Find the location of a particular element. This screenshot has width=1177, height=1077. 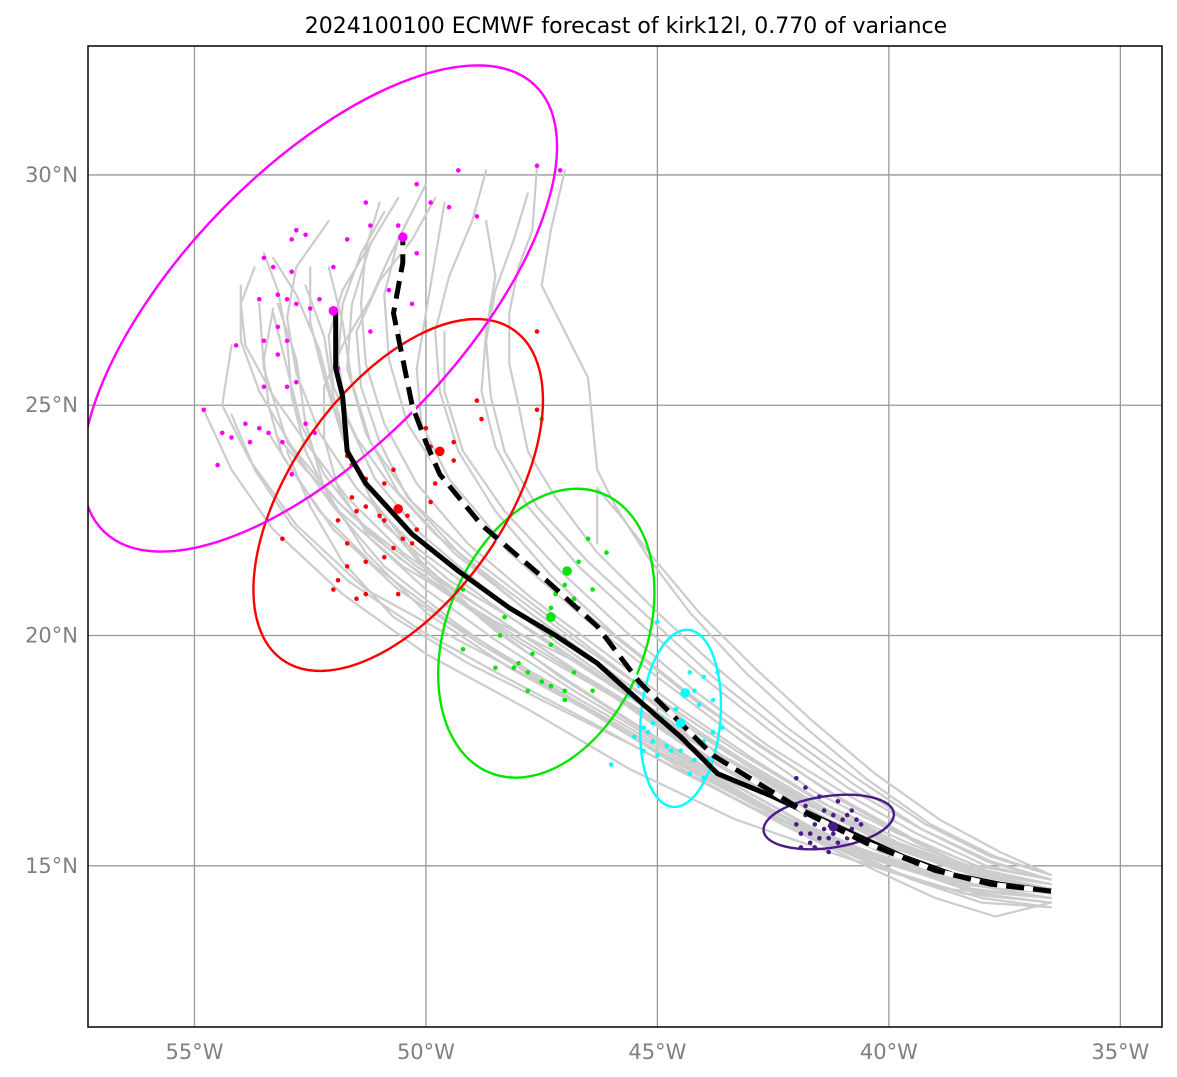

y-tick-label: 20°N is located at coordinates (51, 636).